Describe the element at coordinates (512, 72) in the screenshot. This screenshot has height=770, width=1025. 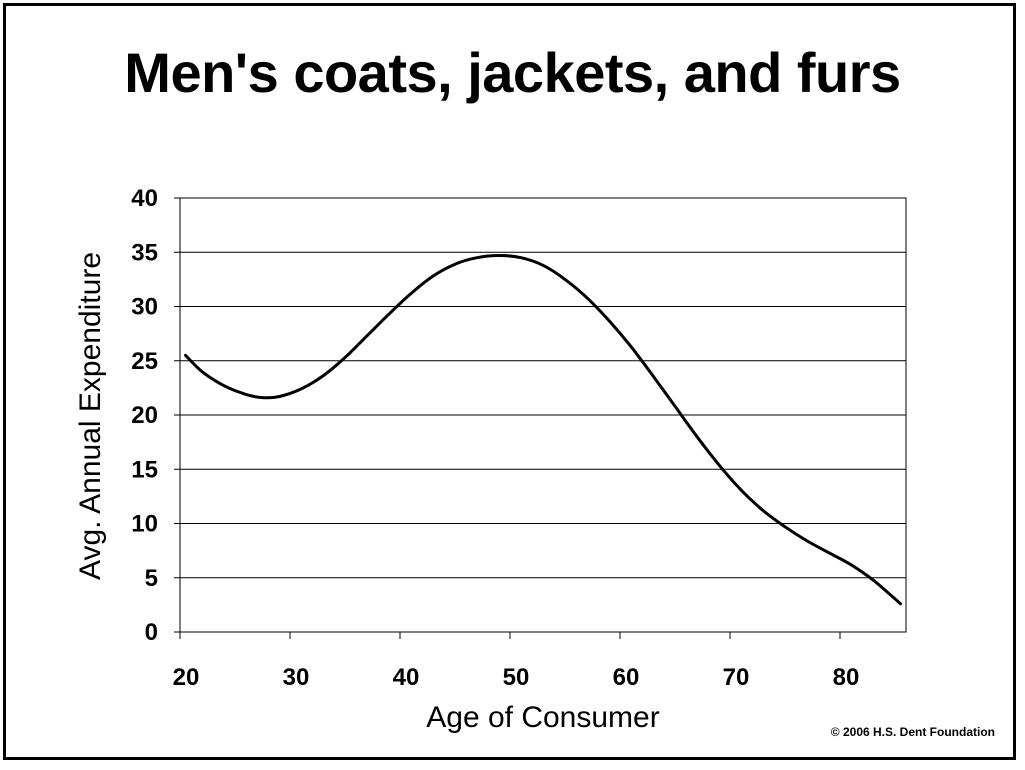
I see `chart-title: Men's coats, jackets, and furs` at that location.